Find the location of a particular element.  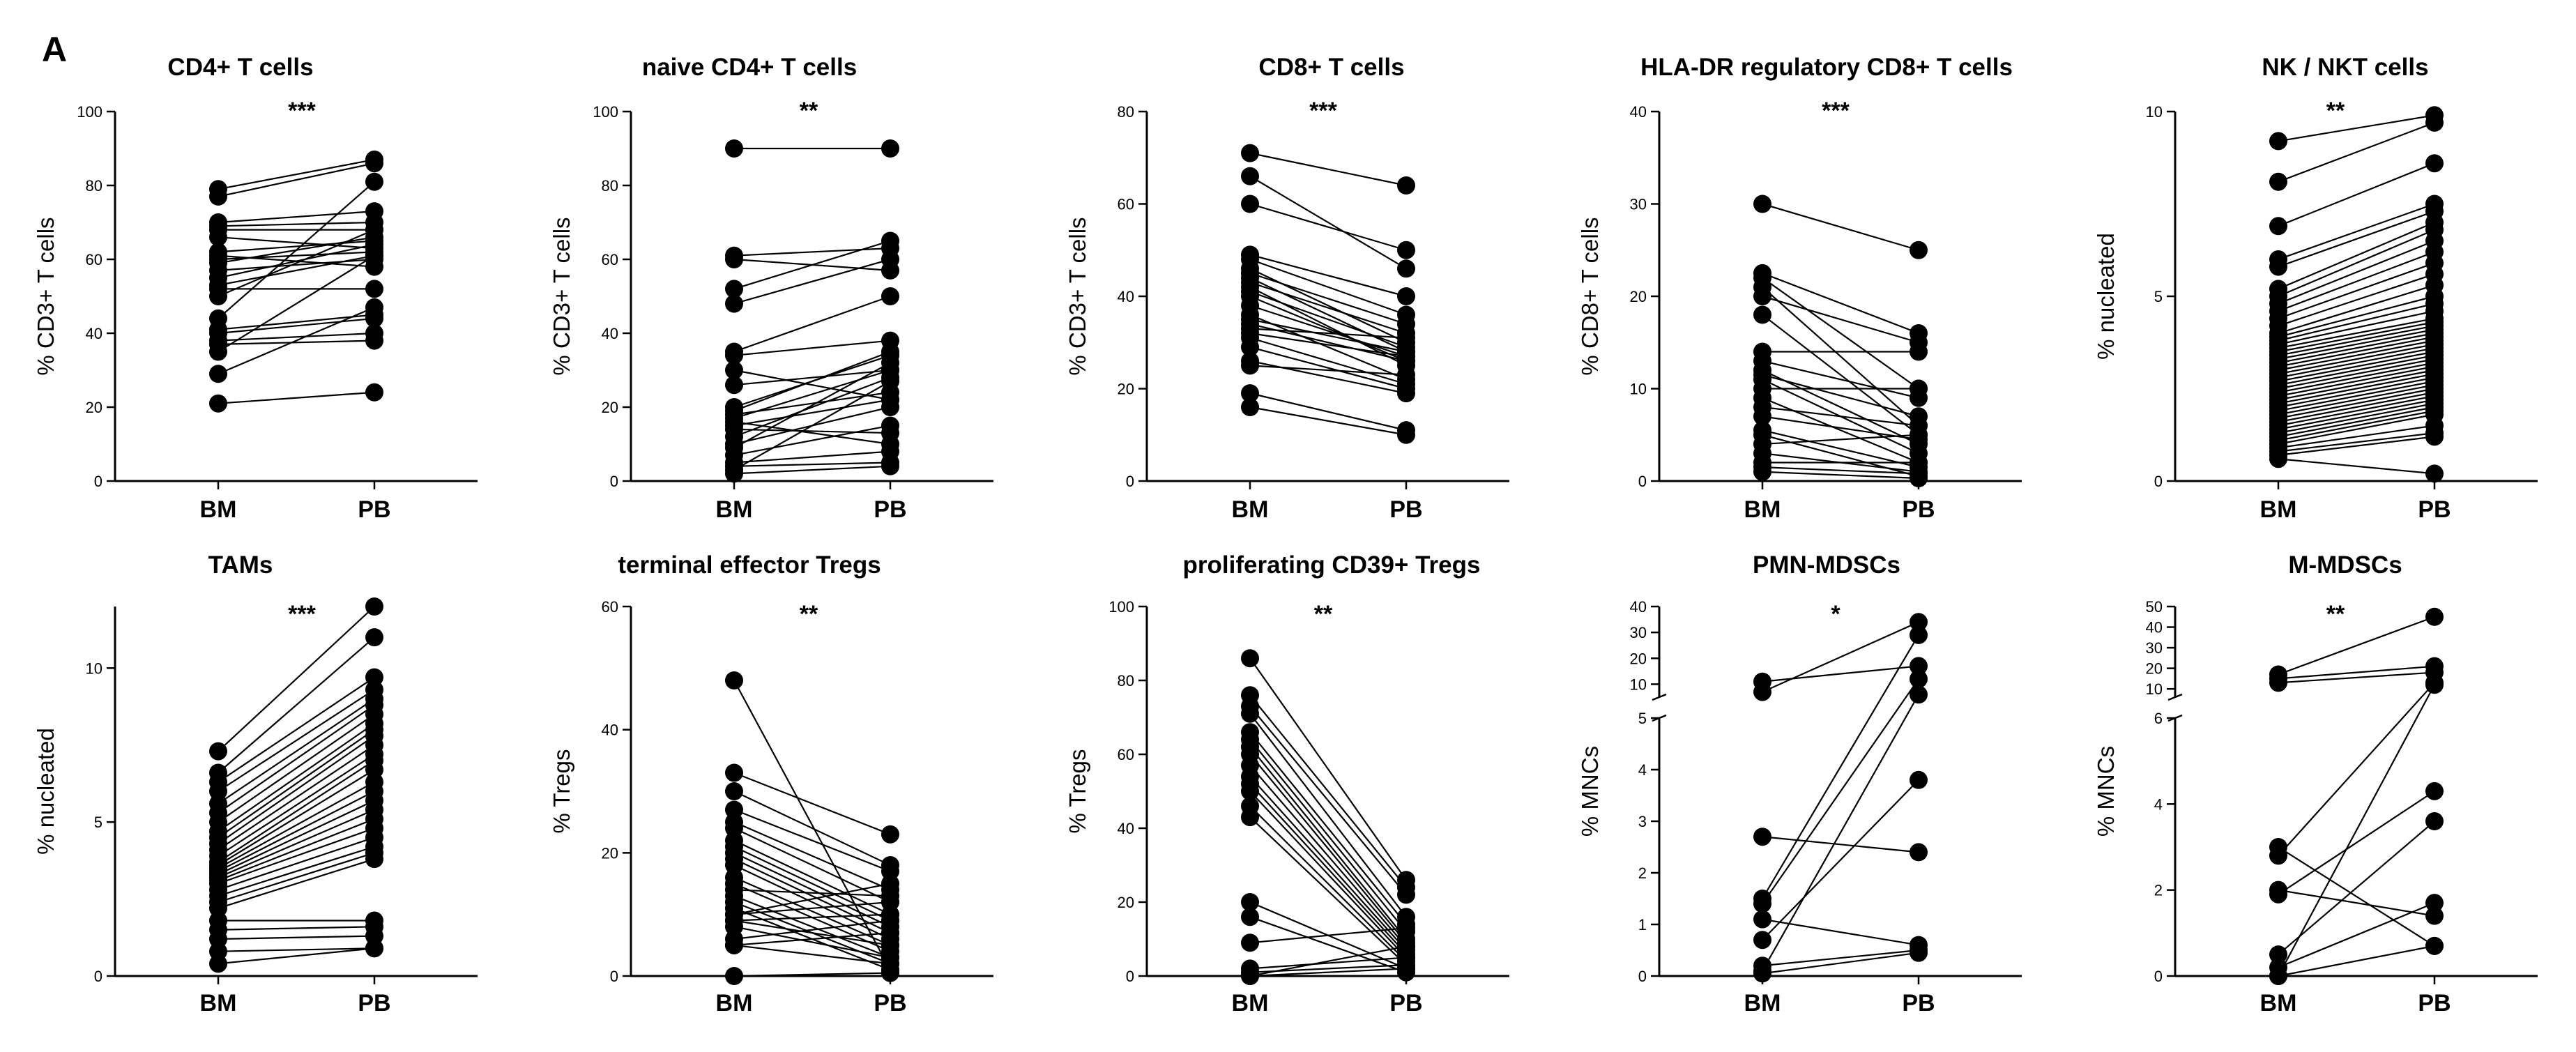

chart-title: M-MDSCs is located at coordinates (2345, 565).